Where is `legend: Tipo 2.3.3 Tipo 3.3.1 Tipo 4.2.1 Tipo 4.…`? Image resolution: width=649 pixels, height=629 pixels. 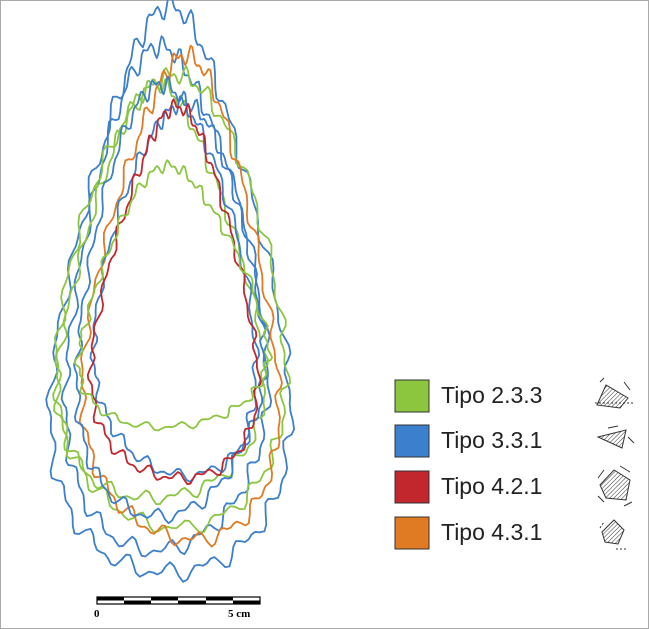
legend: Tipo 2.3.3 Tipo 3.3.1 Tipo 4.2.1 Tipo 4.… is located at coordinates (514, 463).